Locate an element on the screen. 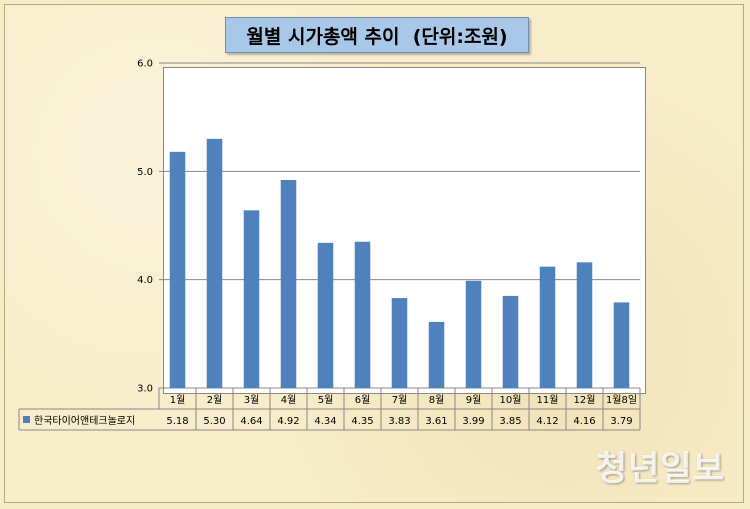  data-label: 4.12 is located at coordinates (547, 421).